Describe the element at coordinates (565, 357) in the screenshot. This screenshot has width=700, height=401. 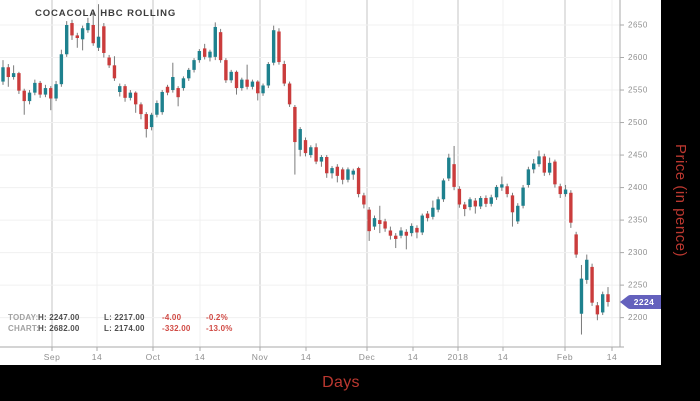
I see `svg-text: Feb` at that location.